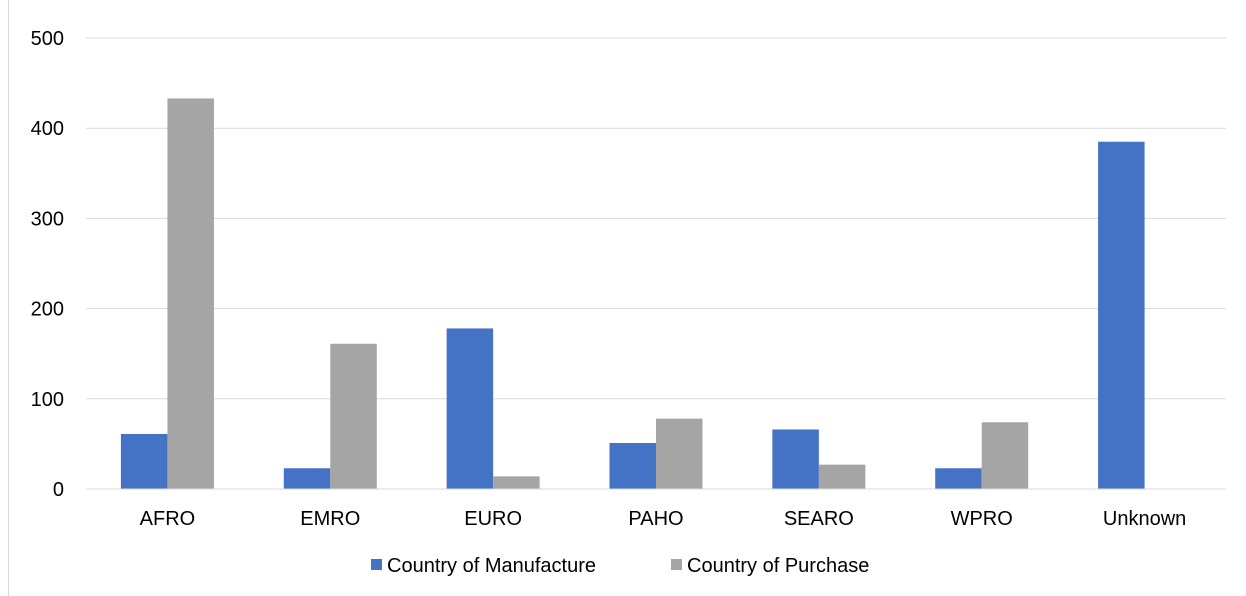  What do you see at coordinates (47, 219) in the screenshot?
I see `y-tick-label: 300` at bounding box center [47, 219].